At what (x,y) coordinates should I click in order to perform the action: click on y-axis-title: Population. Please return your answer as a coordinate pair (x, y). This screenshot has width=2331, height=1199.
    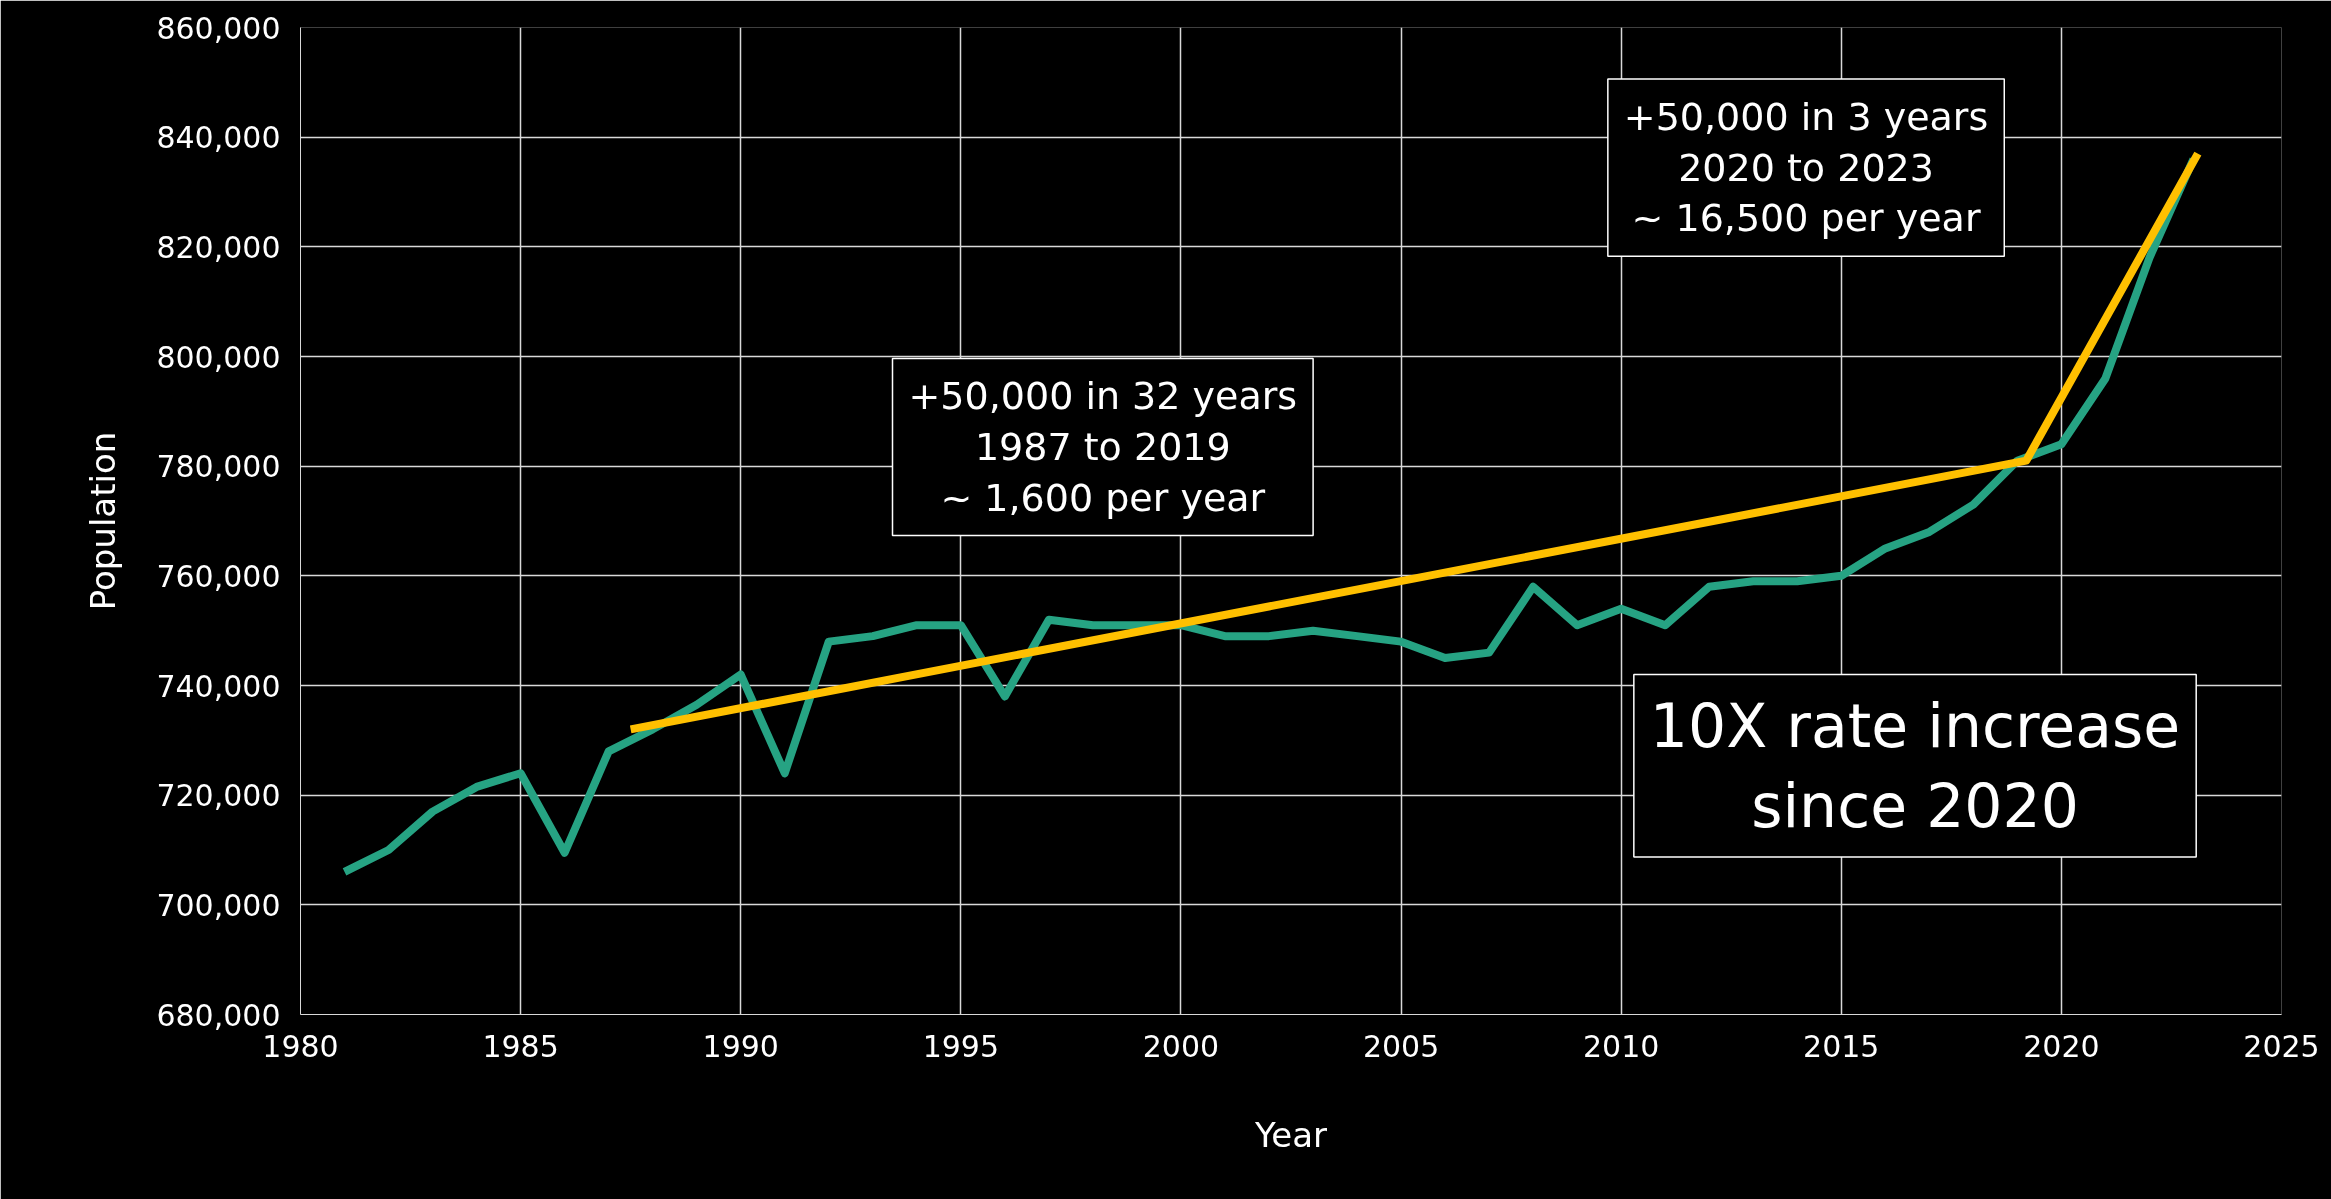
    Looking at the image, I should click on (103, 521).